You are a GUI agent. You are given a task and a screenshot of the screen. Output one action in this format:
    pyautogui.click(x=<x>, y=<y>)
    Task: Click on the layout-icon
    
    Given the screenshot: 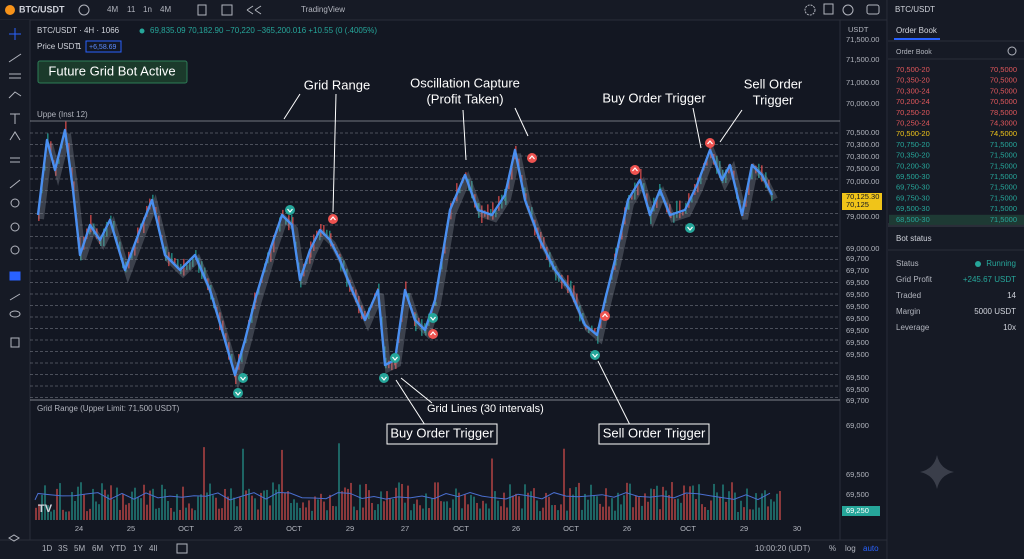 What is the action you would take?
    pyautogui.click(x=227, y=10)
    